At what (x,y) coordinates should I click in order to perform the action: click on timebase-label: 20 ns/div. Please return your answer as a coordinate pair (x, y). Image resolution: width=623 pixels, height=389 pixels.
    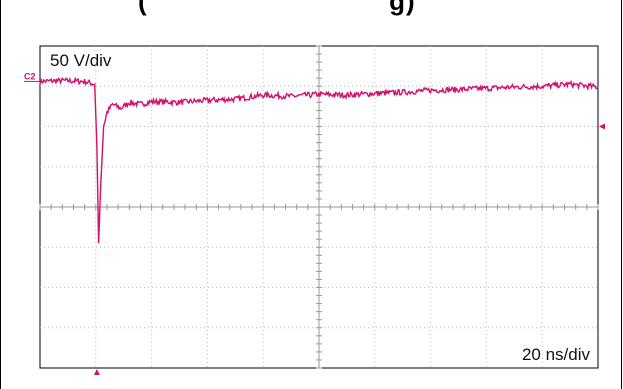
    Looking at the image, I should click on (556, 354).